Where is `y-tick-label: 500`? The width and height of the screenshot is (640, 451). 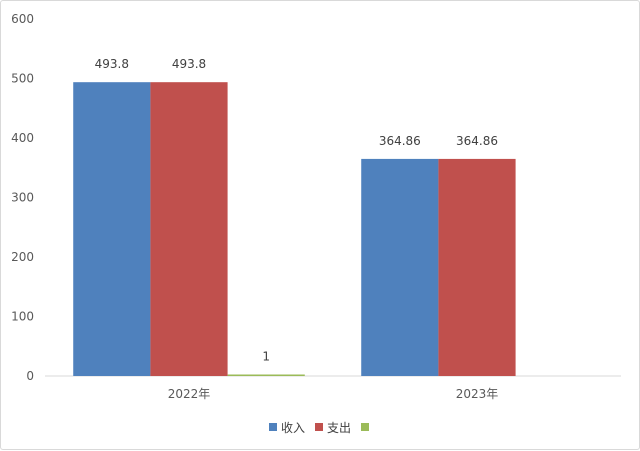
y-tick-label: 500 is located at coordinates (22, 79).